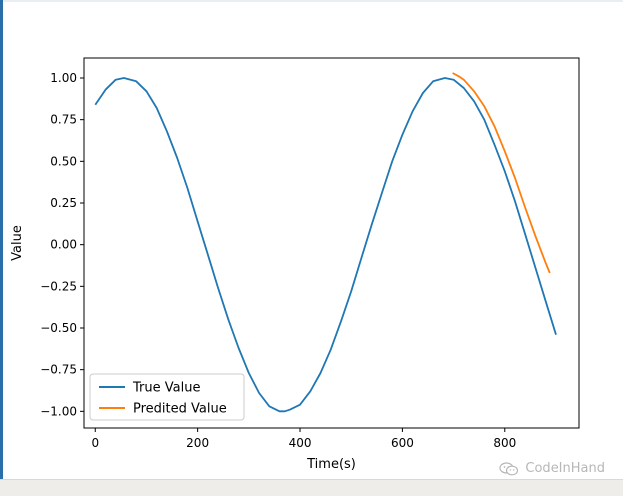  I want to click on y-tick-label: 0.25, so click(63, 203).